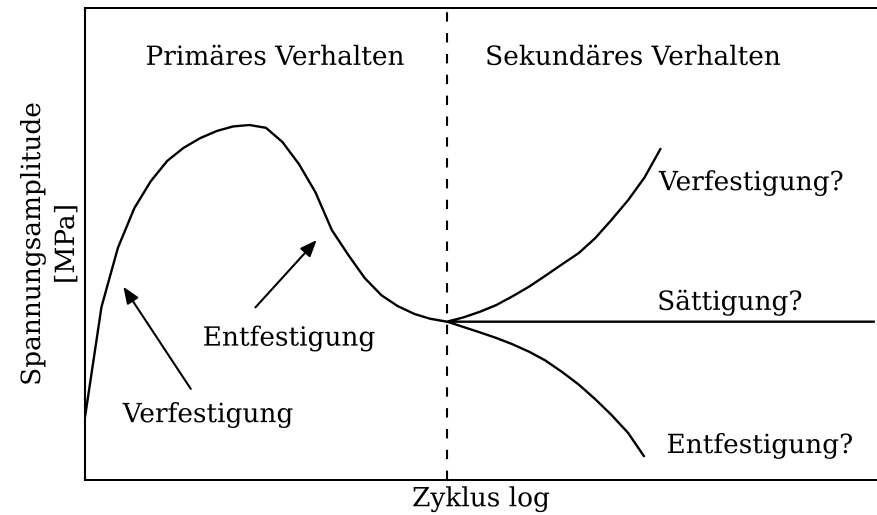 The height and width of the screenshot is (515, 877). What do you see at coordinates (275, 55) in the screenshot?
I see `text: Primäres Verhalten` at bounding box center [275, 55].